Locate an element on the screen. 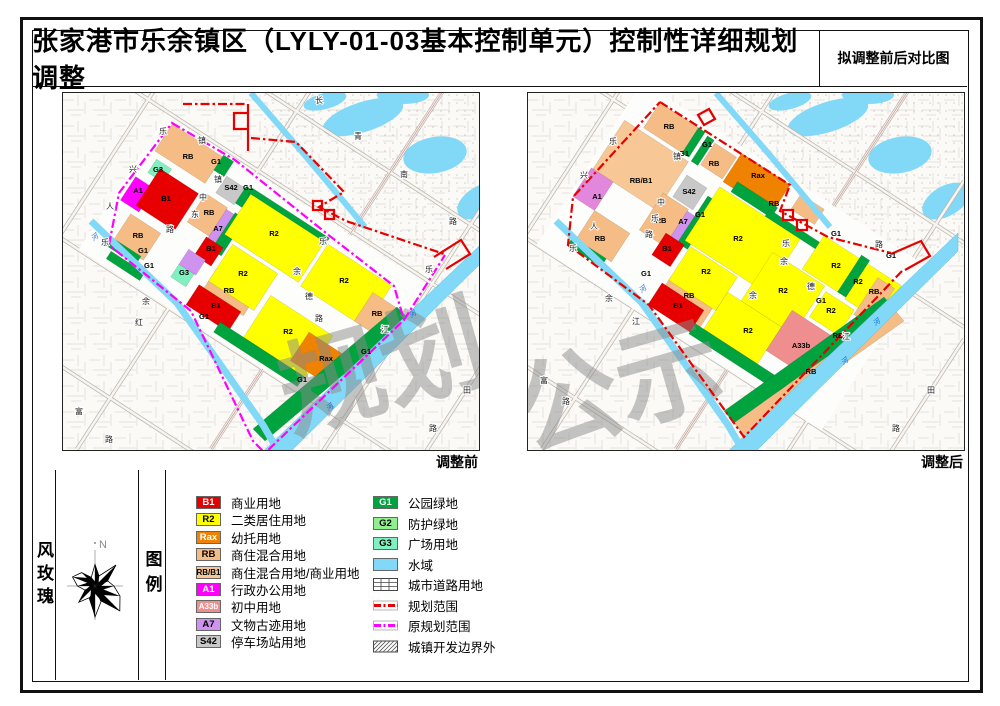  legend-label: 商业用地 is located at coordinates (256, 504).